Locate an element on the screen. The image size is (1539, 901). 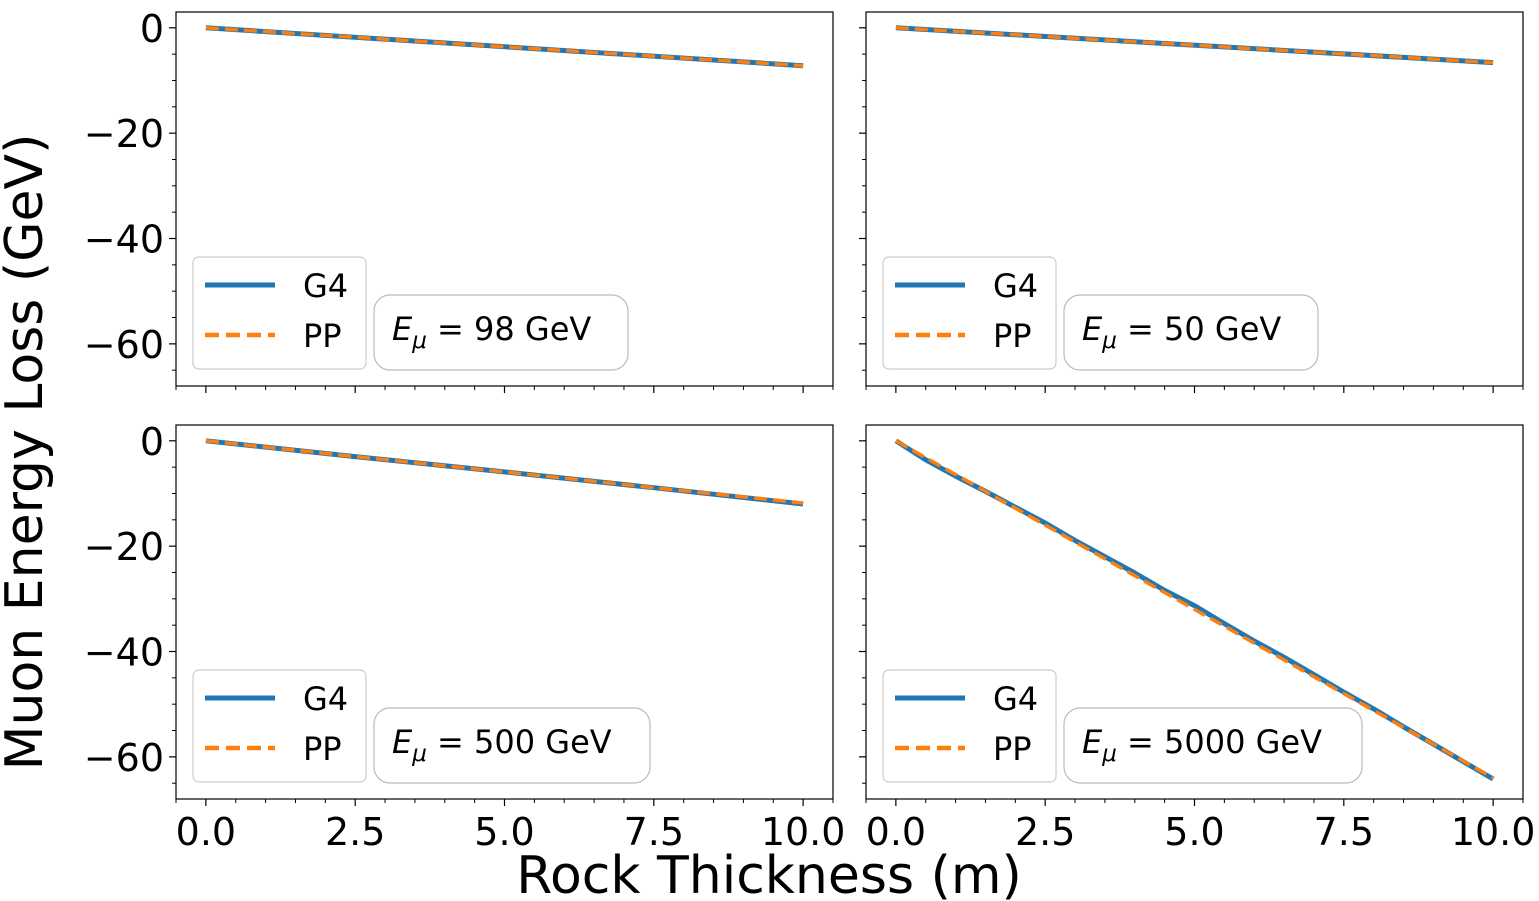
energy-annotation: Eμ = 98 GeV is located at coordinates (501, 332).